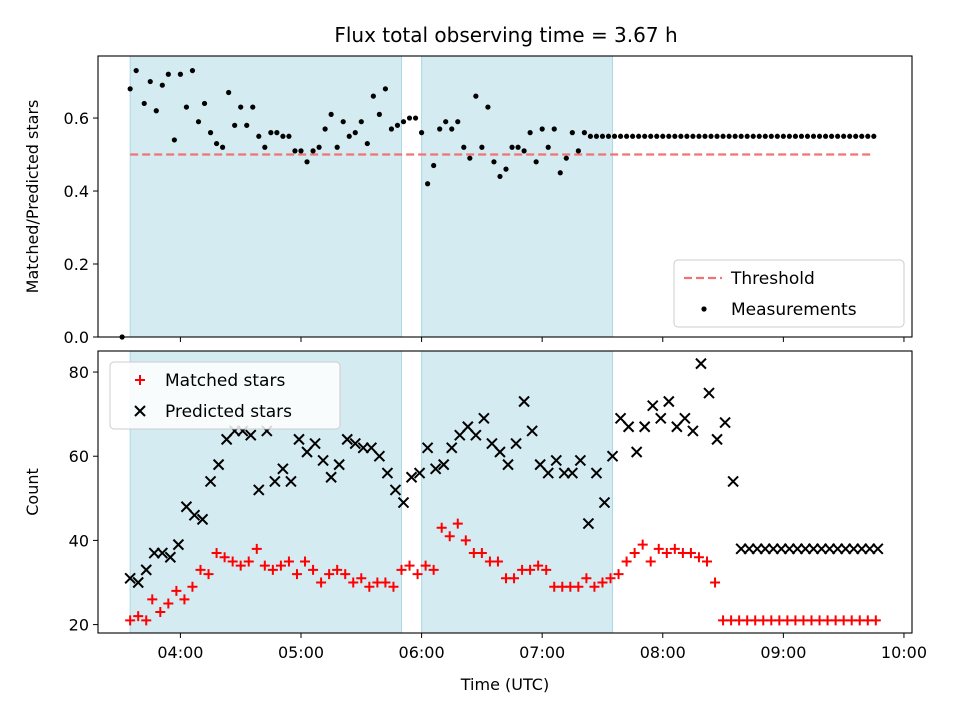  What do you see at coordinates (542, 652) in the screenshot?
I see `x-tick-label: 07:00` at bounding box center [542, 652].